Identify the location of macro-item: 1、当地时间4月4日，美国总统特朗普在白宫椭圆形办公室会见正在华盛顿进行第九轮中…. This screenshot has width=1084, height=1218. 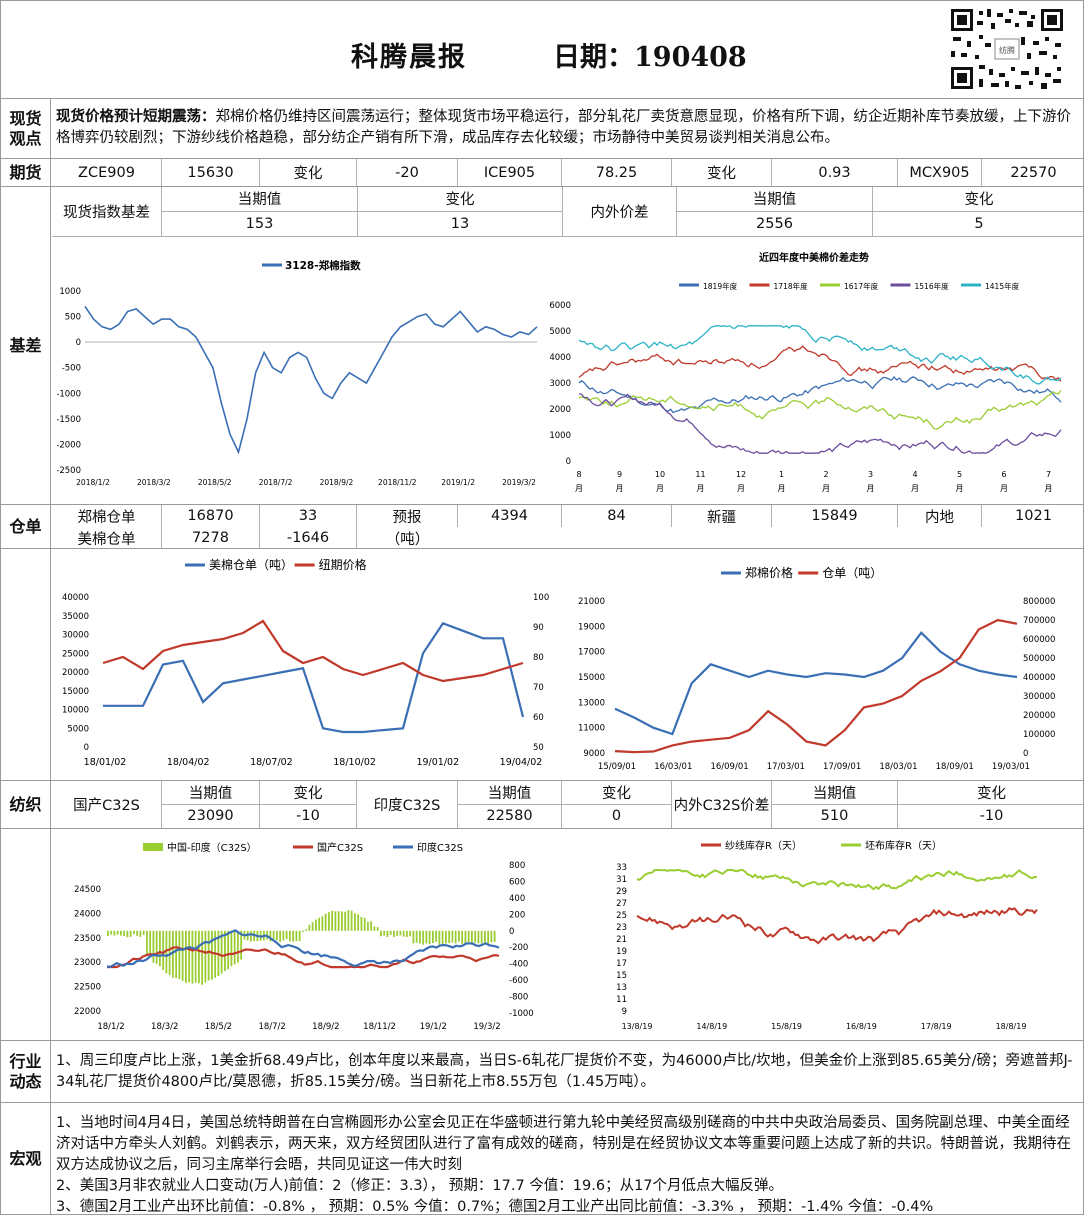
(563, 1144).